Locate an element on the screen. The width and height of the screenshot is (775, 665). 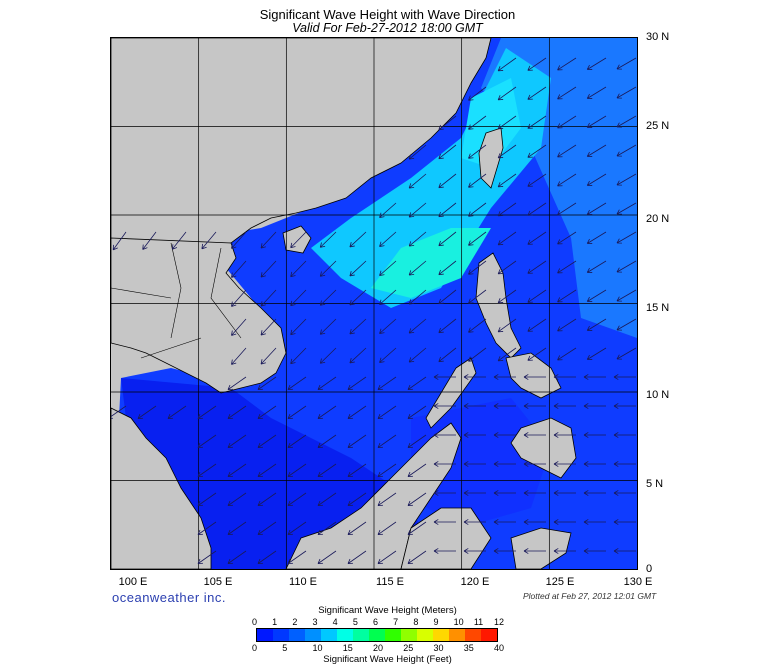
colorbar-tick: 2 is located at coordinates (295, 622).